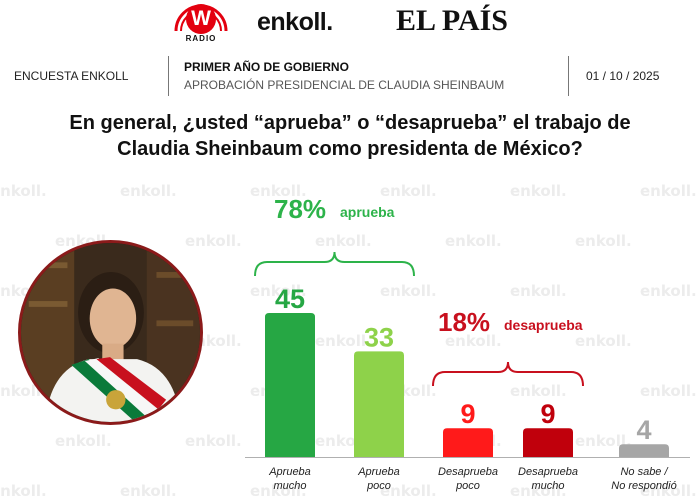 Image resolution: width=700 pixels, height=500 pixels. Describe the element at coordinates (379, 337) in the screenshot. I see `bar-value-label: 33` at that location.